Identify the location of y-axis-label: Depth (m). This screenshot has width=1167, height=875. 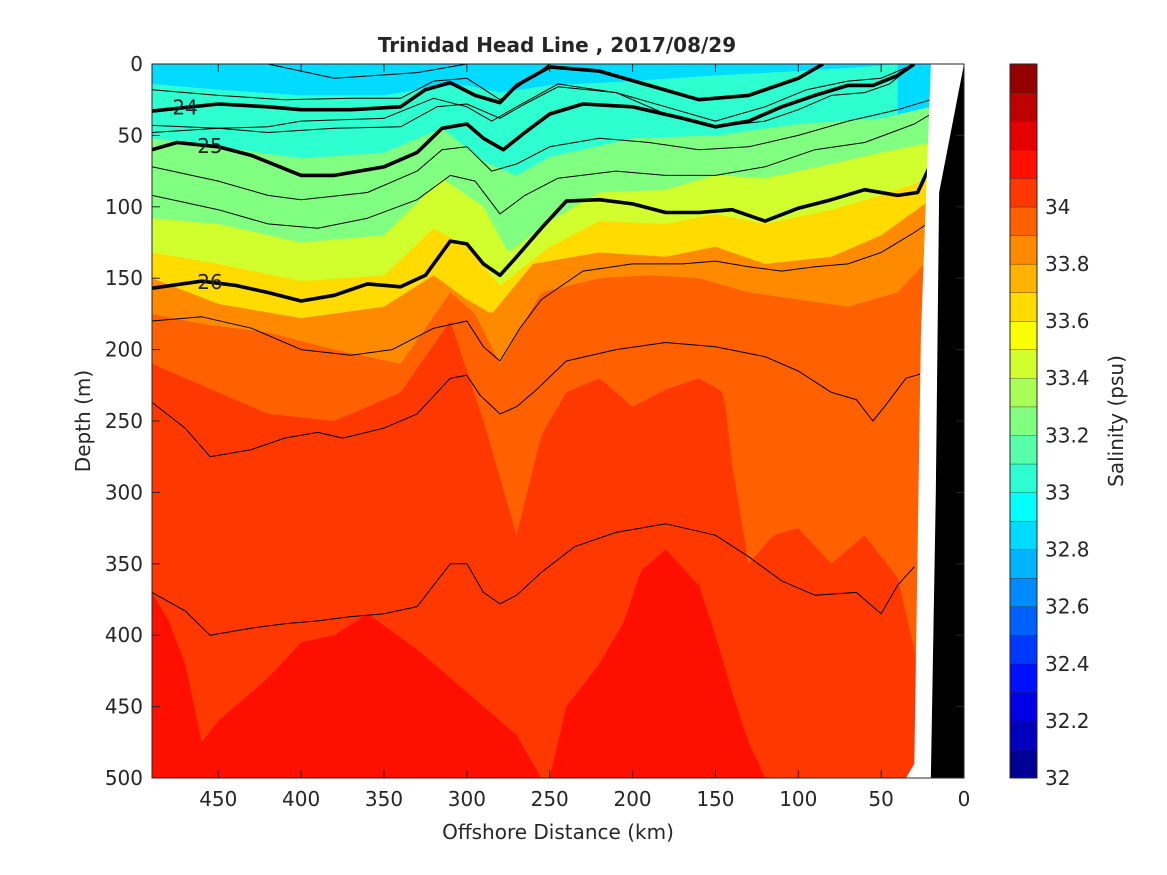
(83, 421).